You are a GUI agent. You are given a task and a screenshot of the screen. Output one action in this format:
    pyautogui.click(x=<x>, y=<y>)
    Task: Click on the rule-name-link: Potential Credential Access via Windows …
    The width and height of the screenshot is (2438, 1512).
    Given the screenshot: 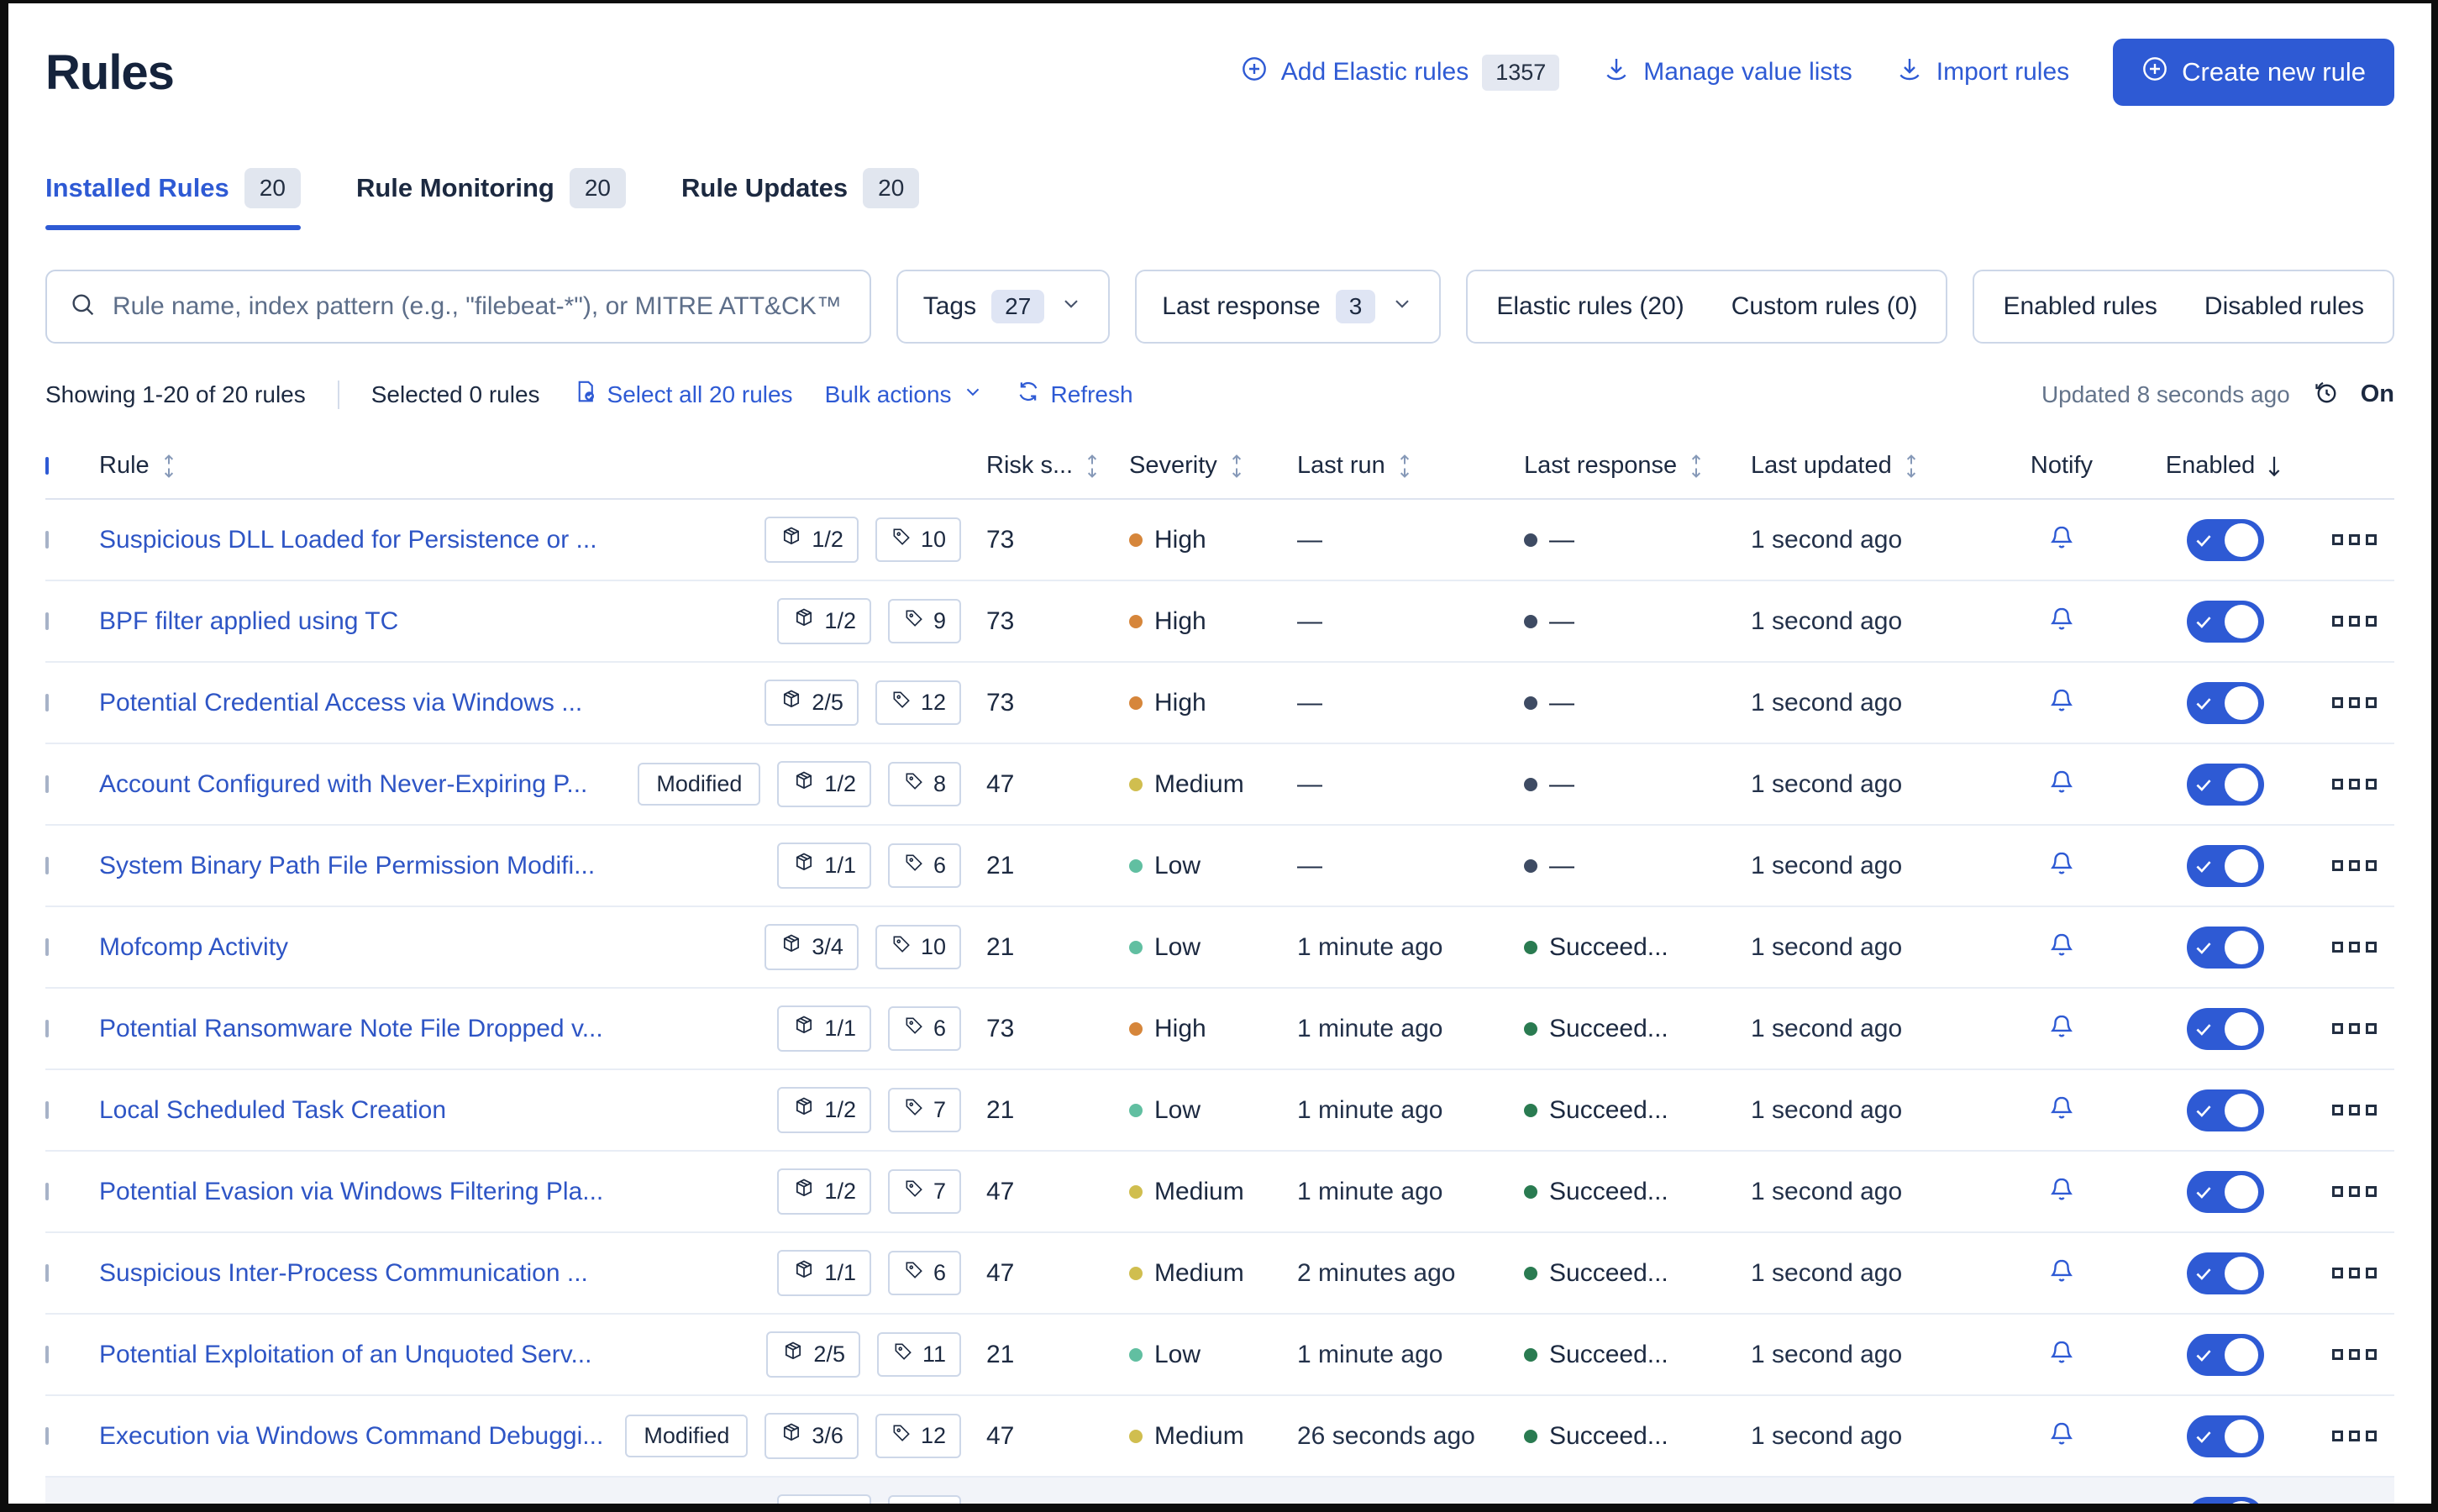 What is the action you would take?
    pyautogui.click(x=341, y=702)
    